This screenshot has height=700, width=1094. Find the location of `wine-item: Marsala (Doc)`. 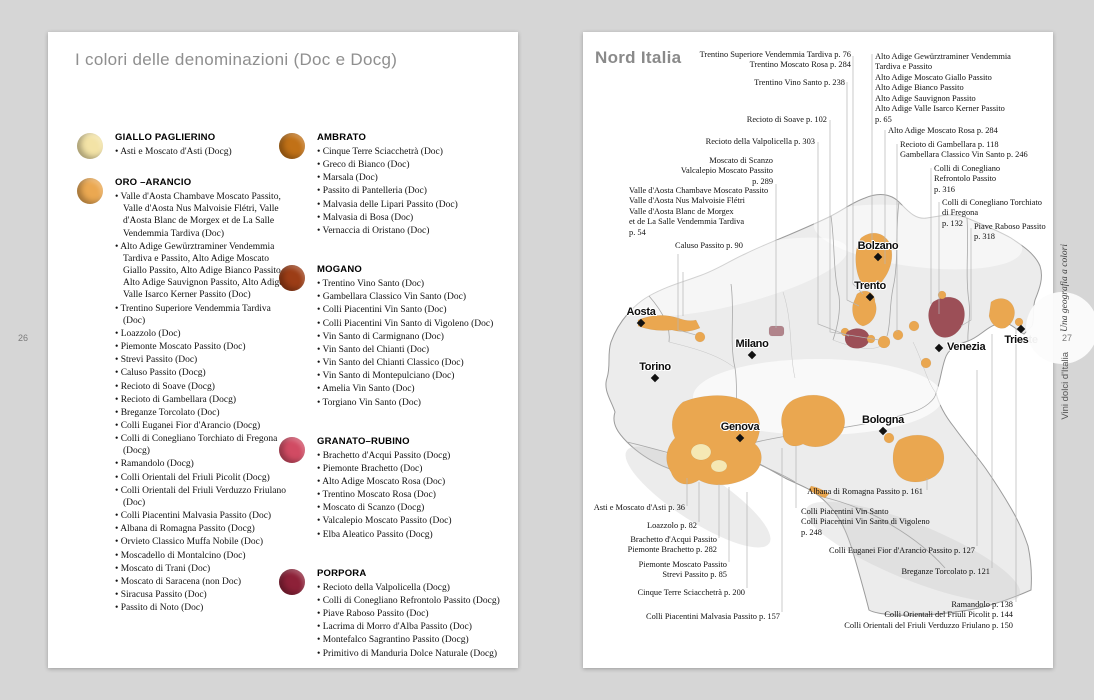

wine-item: Marsala (Doc) is located at coordinates (414, 178).